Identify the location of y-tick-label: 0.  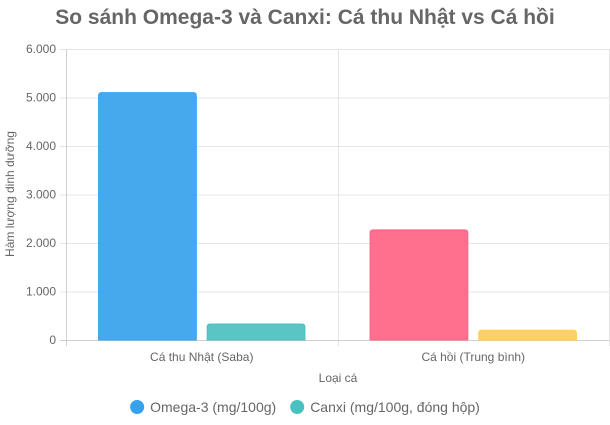
(52, 340).